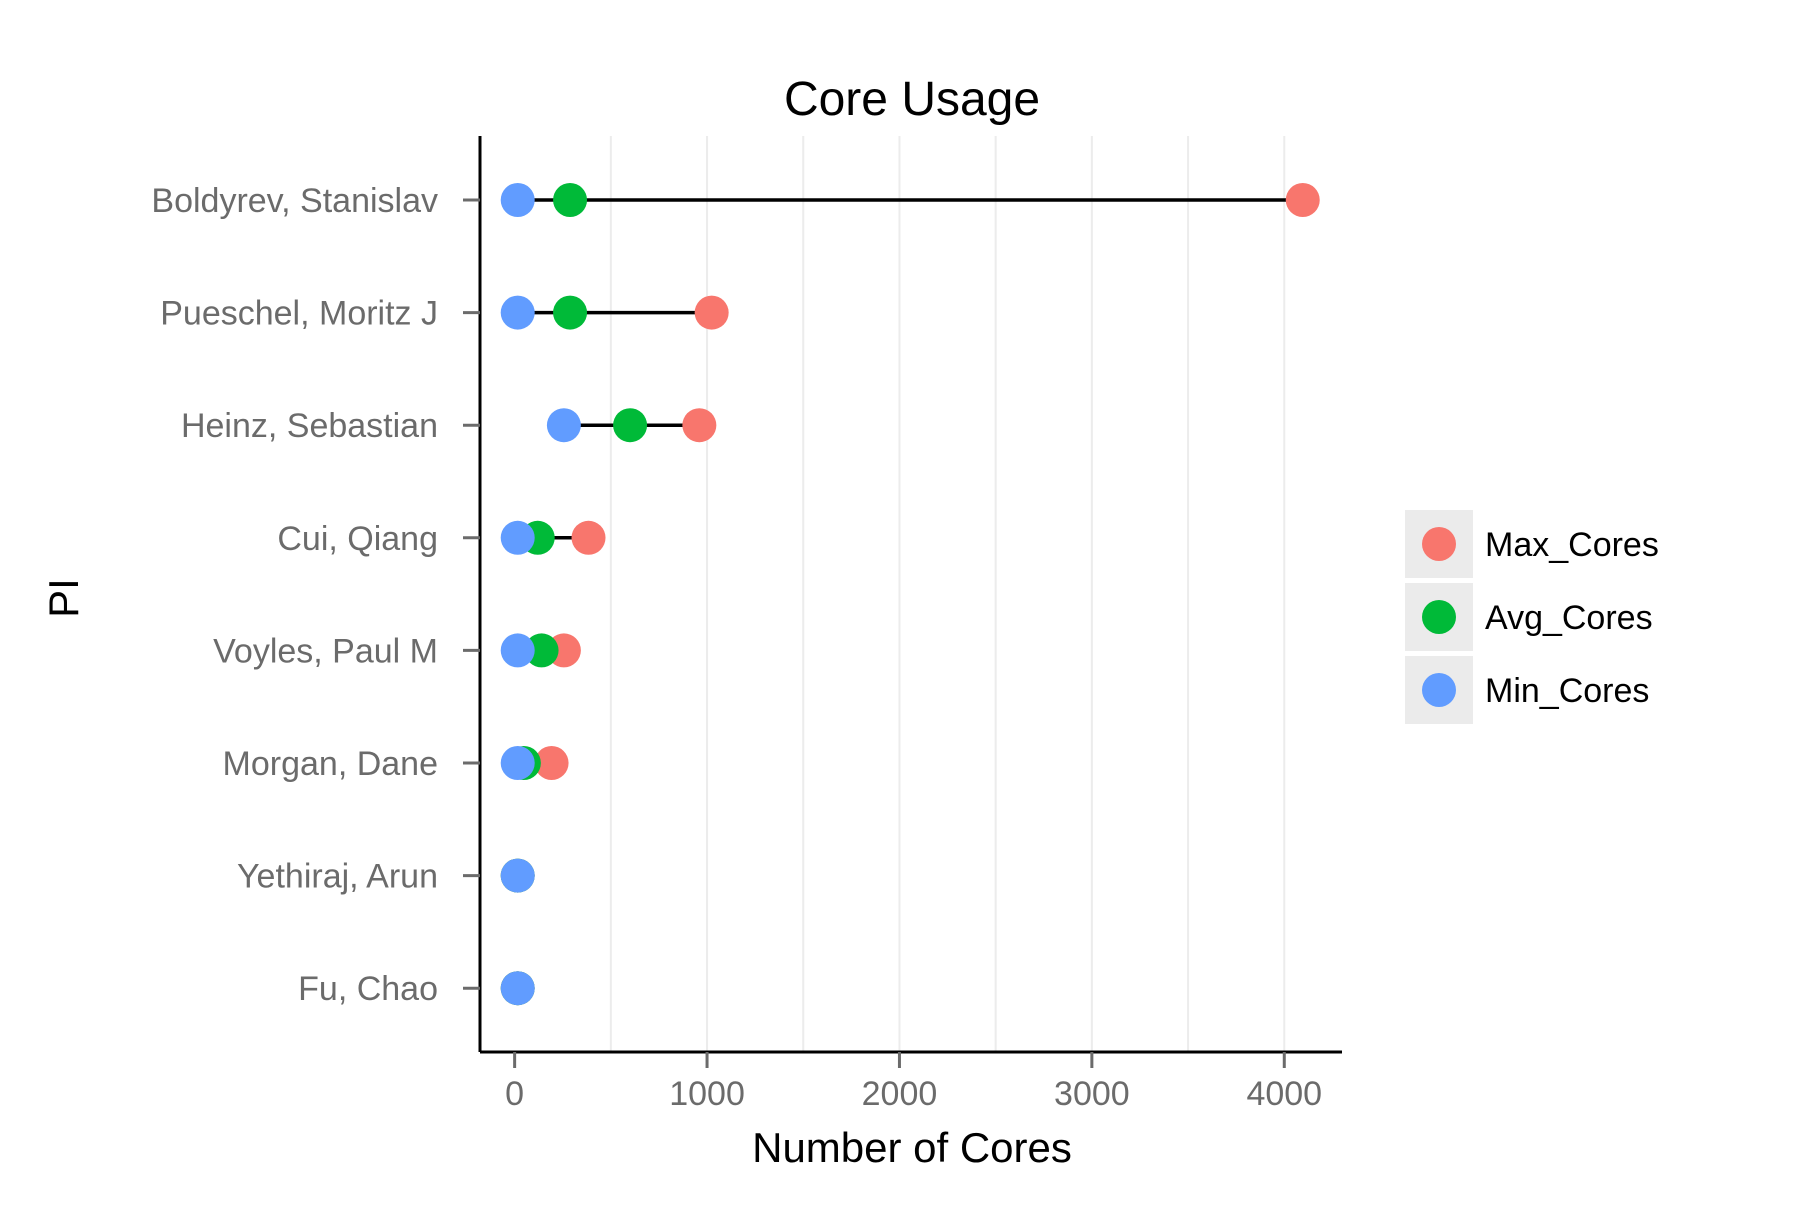  Describe the element at coordinates (514, 1094) in the screenshot. I see `x-tick-label: 0` at that location.